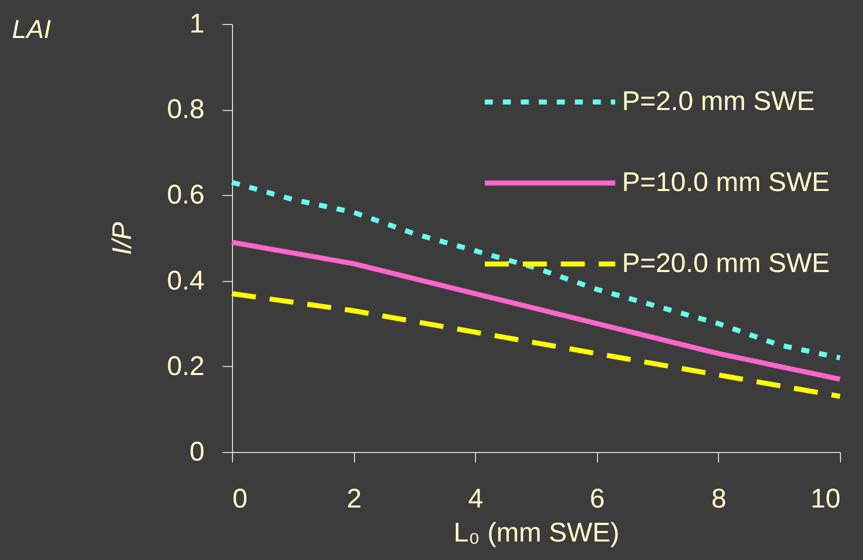  What do you see at coordinates (718, 101) in the screenshot?
I see `legend-label: P=2.0 mm SWE` at bounding box center [718, 101].